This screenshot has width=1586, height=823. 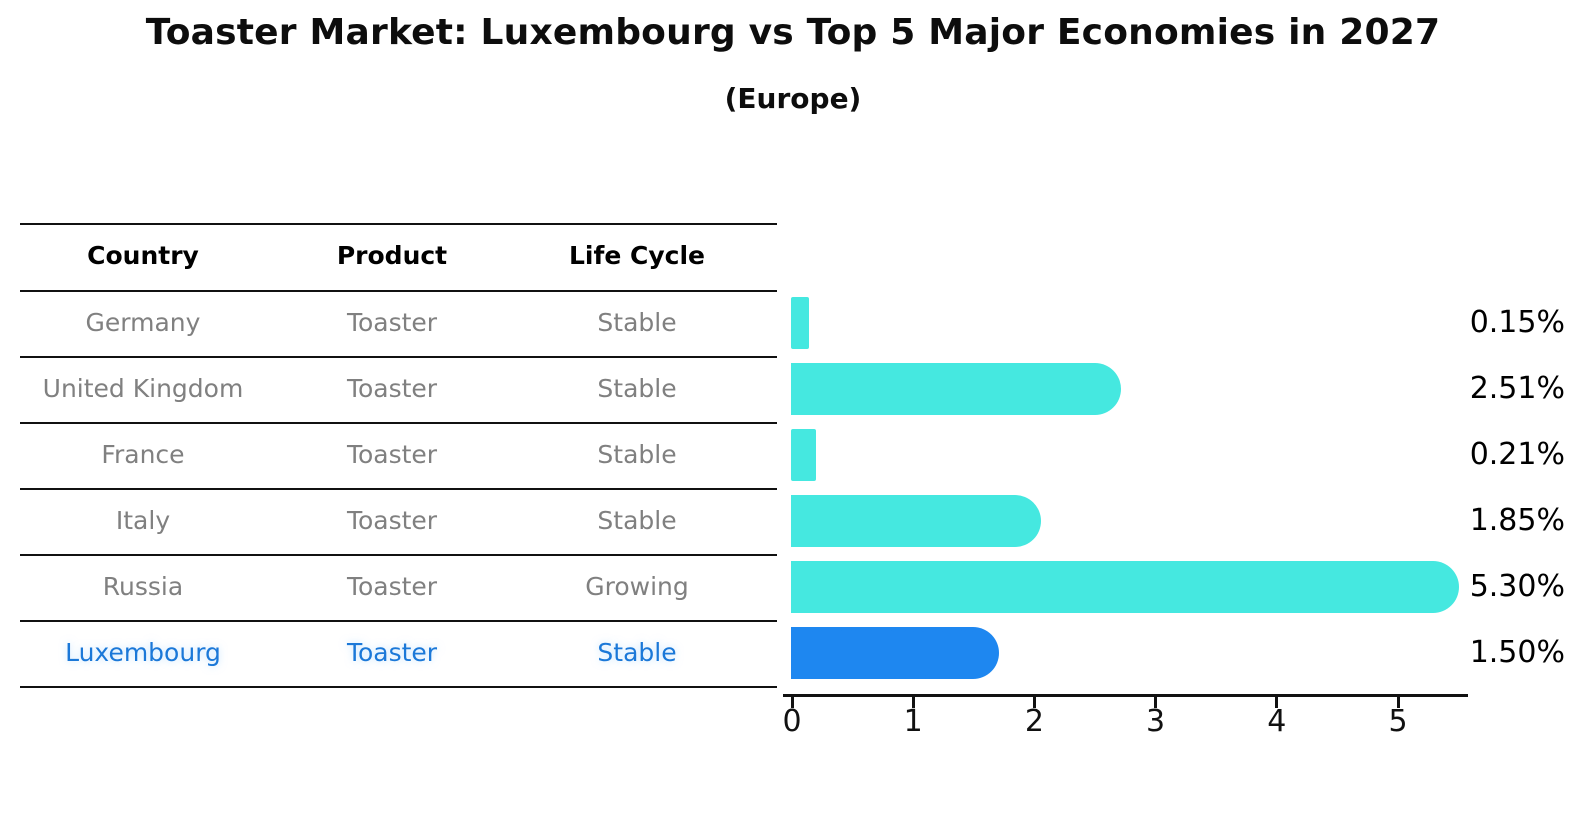 I want to click on bar-france, so click(x=803, y=455).